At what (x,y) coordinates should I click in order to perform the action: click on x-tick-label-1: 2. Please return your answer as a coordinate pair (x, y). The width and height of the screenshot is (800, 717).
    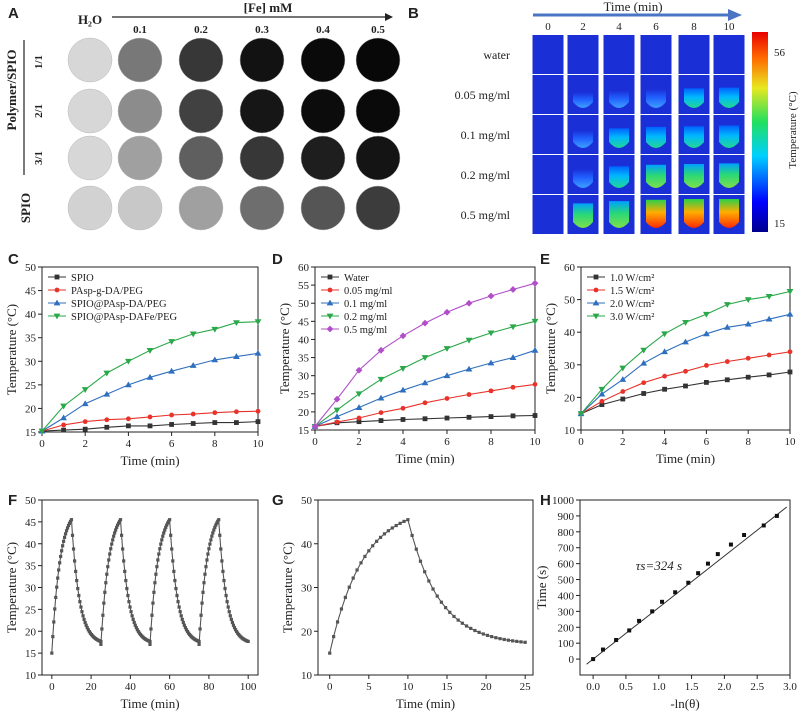
    Looking at the image, I should click on (623, 442).